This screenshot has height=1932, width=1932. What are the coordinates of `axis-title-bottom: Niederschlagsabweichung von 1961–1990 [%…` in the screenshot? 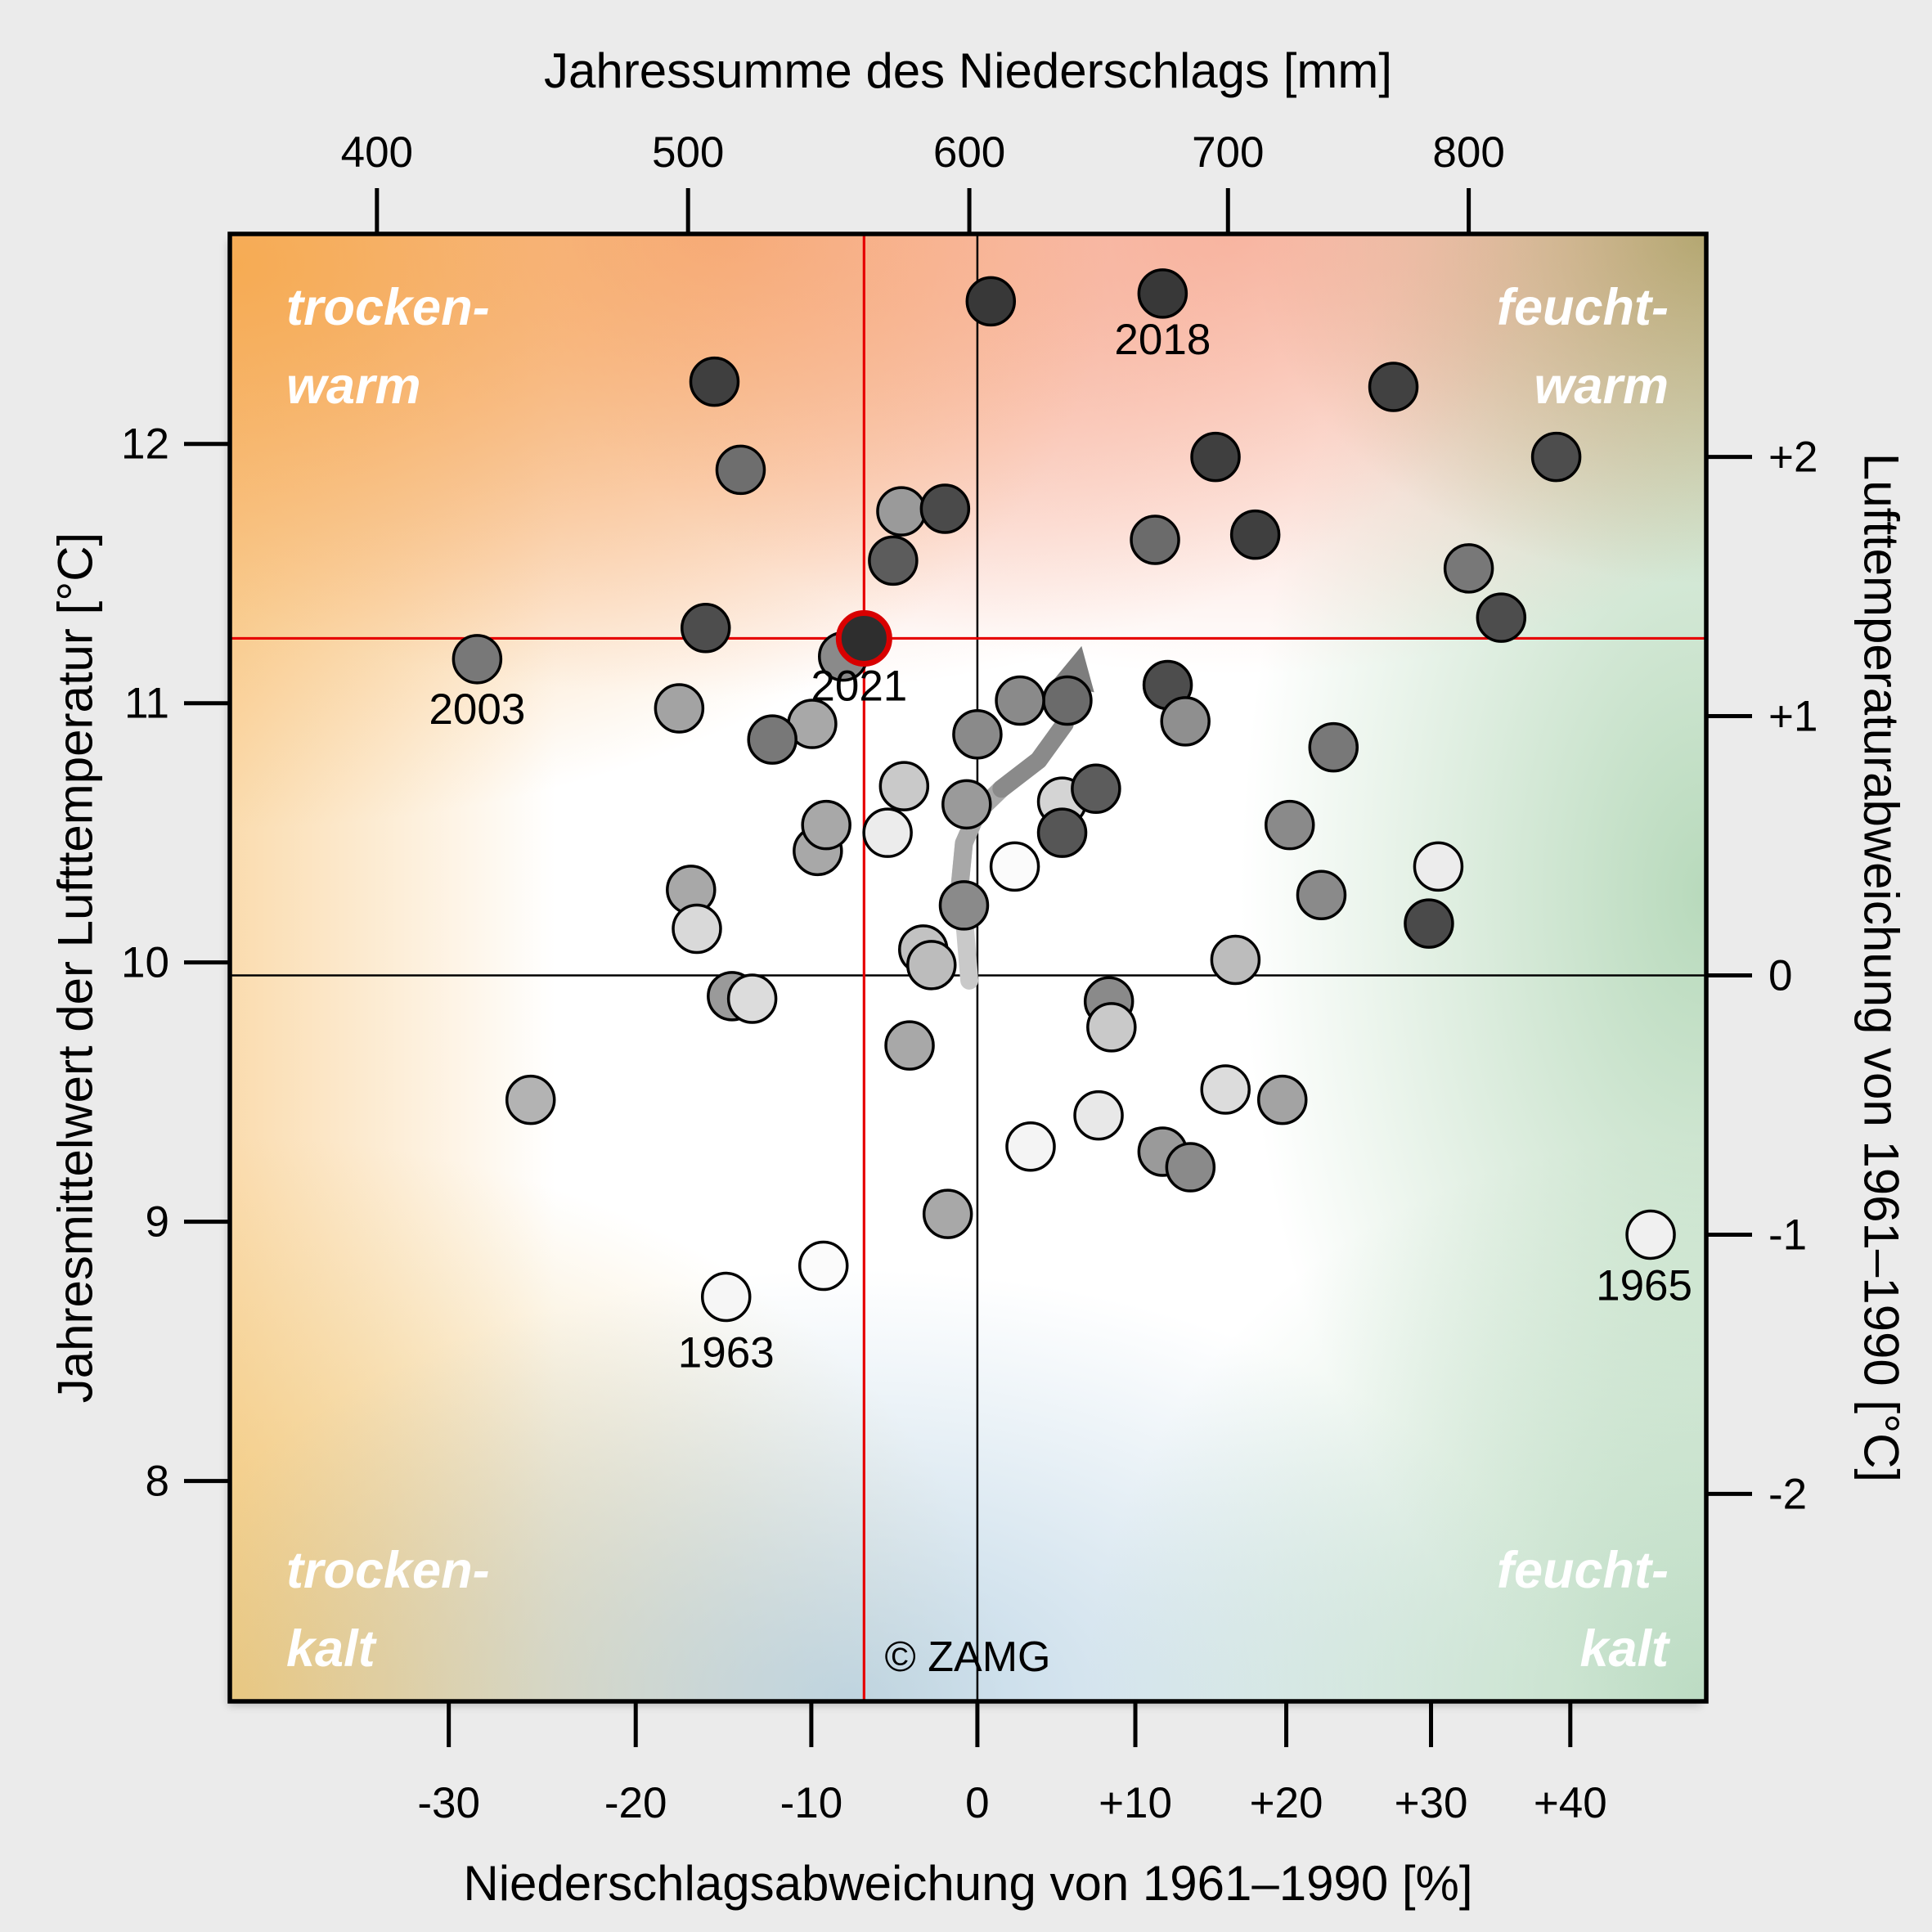 It's located at (968, 1884).